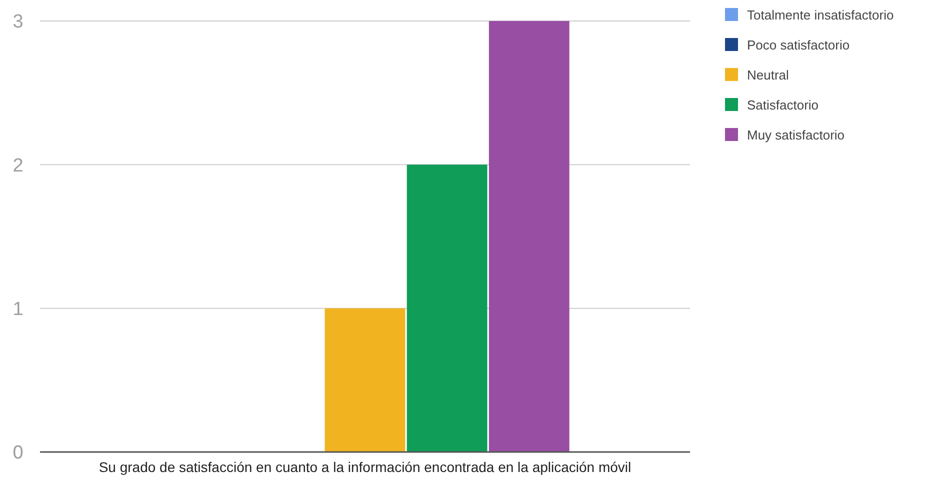 This screenshot has height=485, width=929. What do you see at coordinates (783, 105) in the screenshot?
I see `legend-label: Satisfactorio` at bounding box center [783, 105].